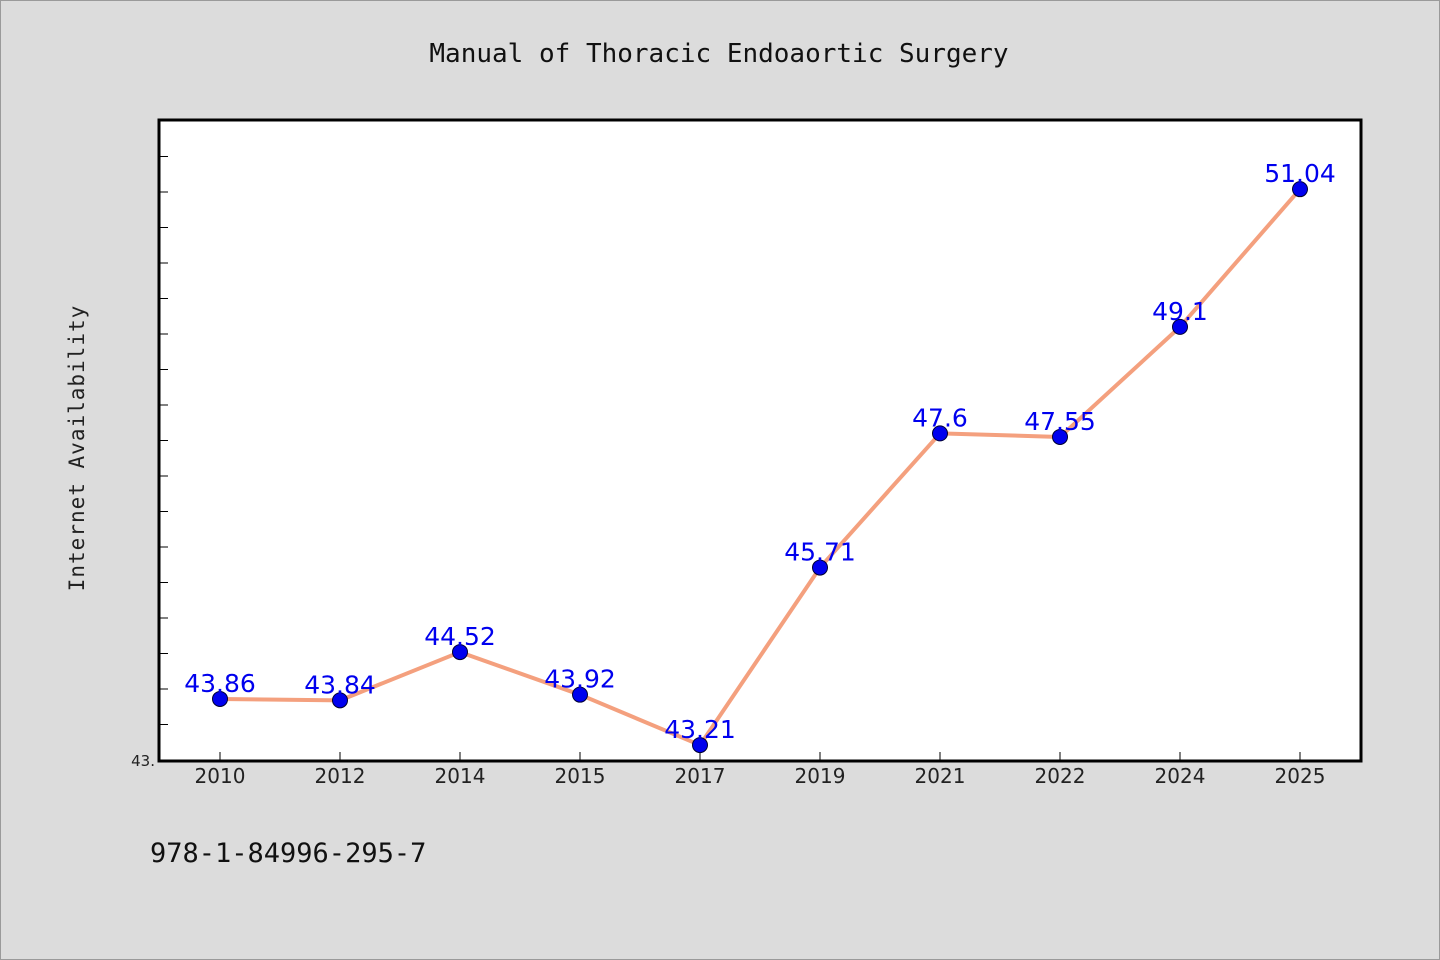  What do you see at coordinates (1300, 776) in the screenshot?
I see `x-tick-label: 2025` at bounding box center [1300, 776].